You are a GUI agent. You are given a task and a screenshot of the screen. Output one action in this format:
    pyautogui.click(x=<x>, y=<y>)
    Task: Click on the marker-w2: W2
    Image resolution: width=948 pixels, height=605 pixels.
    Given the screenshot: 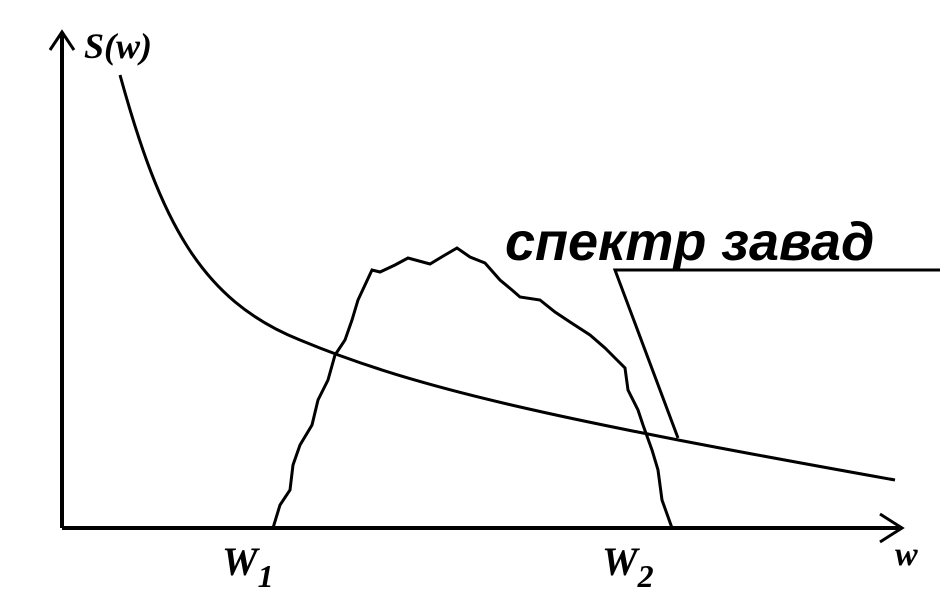 What is the action you would take?
    pyautogui.click(x=628, y=566)
    